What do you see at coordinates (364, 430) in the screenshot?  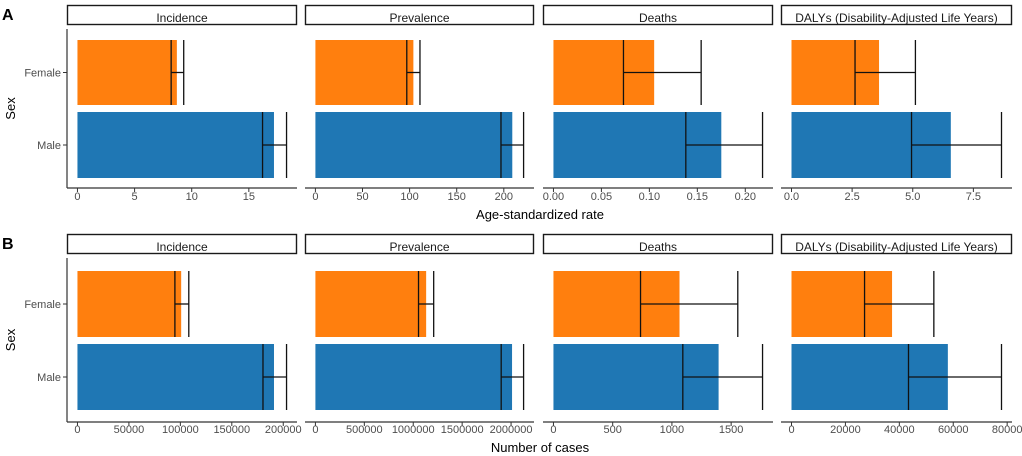 I see `x-tick-label: 500000` at bounding box center [364, 430].